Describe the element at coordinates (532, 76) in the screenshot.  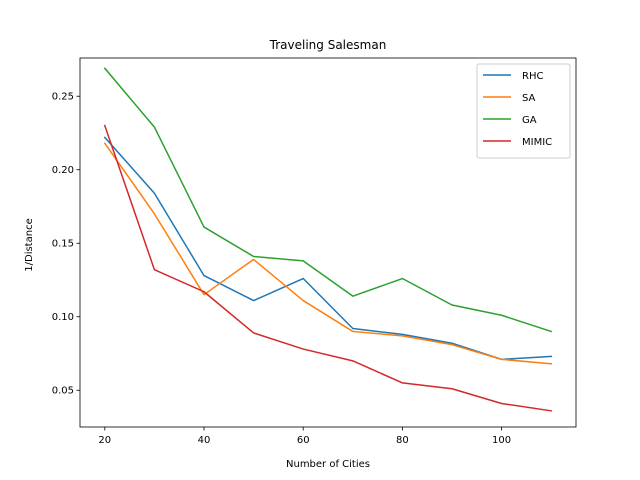
I see `legend-label-rhc: RHC` at that location.